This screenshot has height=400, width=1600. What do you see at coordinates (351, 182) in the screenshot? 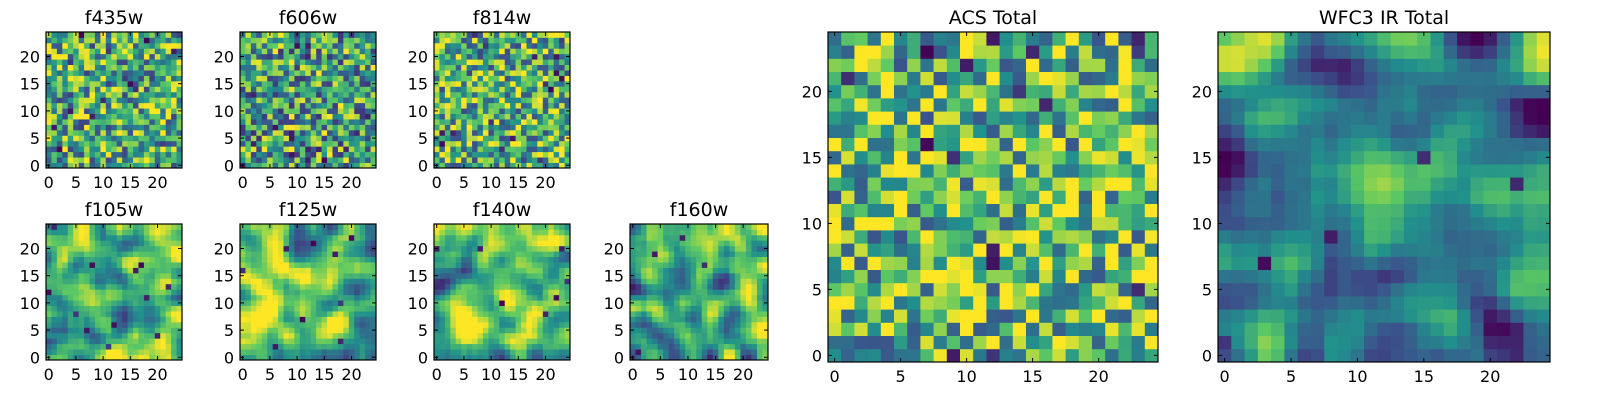
I see `x-tick-label: 20` at bounding box center [351, 182].